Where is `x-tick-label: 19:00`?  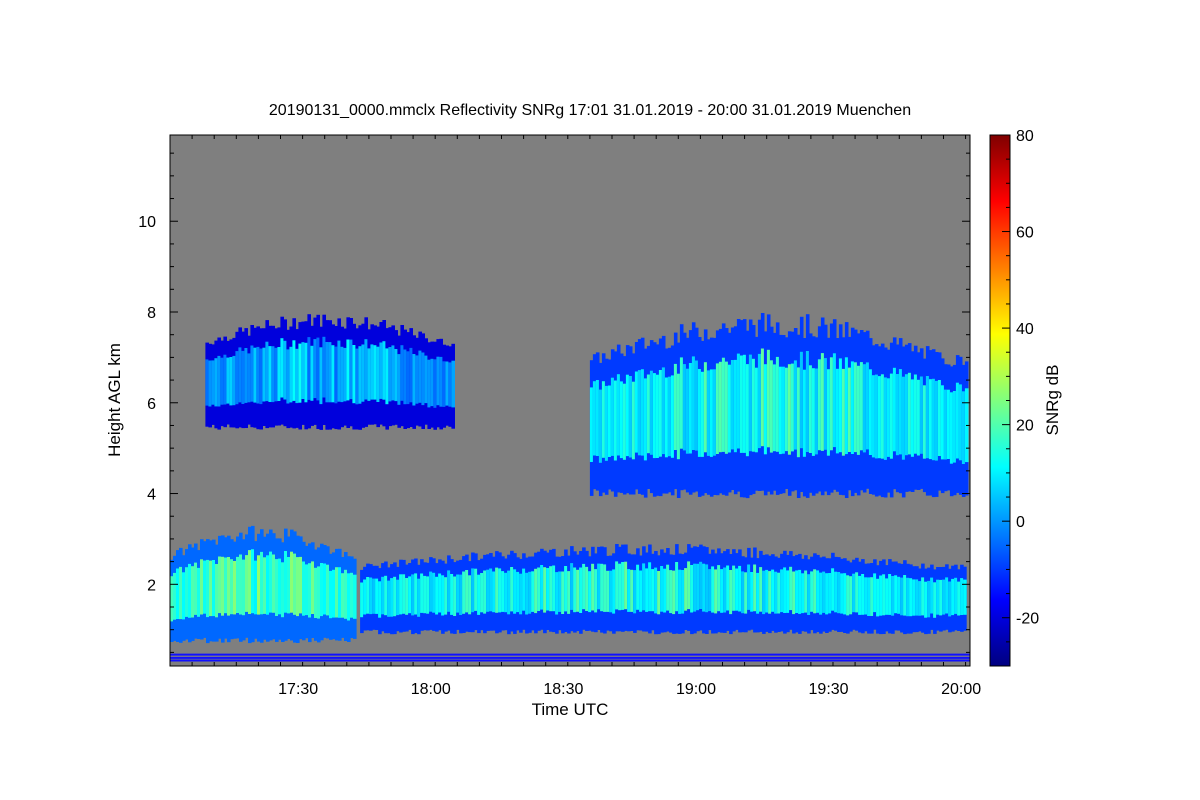 x-tick-label: 19:00 is located at coordinates (696, 689).